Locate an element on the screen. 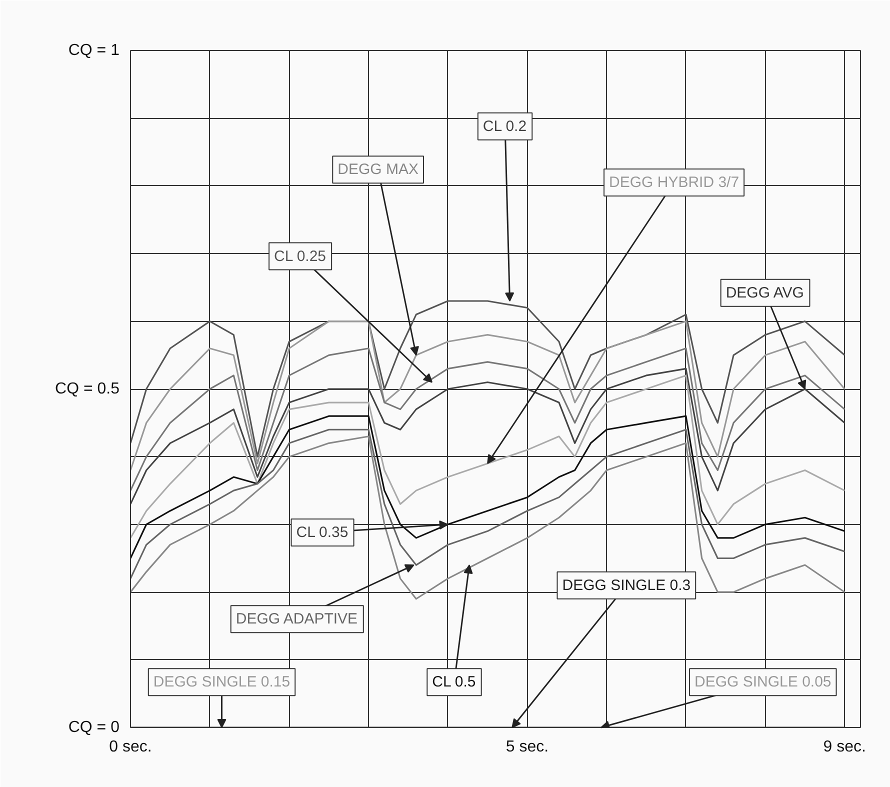 This screenshot has width=890, height=787. y-tick-label: CQ = 1 is located at coordinates (94, 50).